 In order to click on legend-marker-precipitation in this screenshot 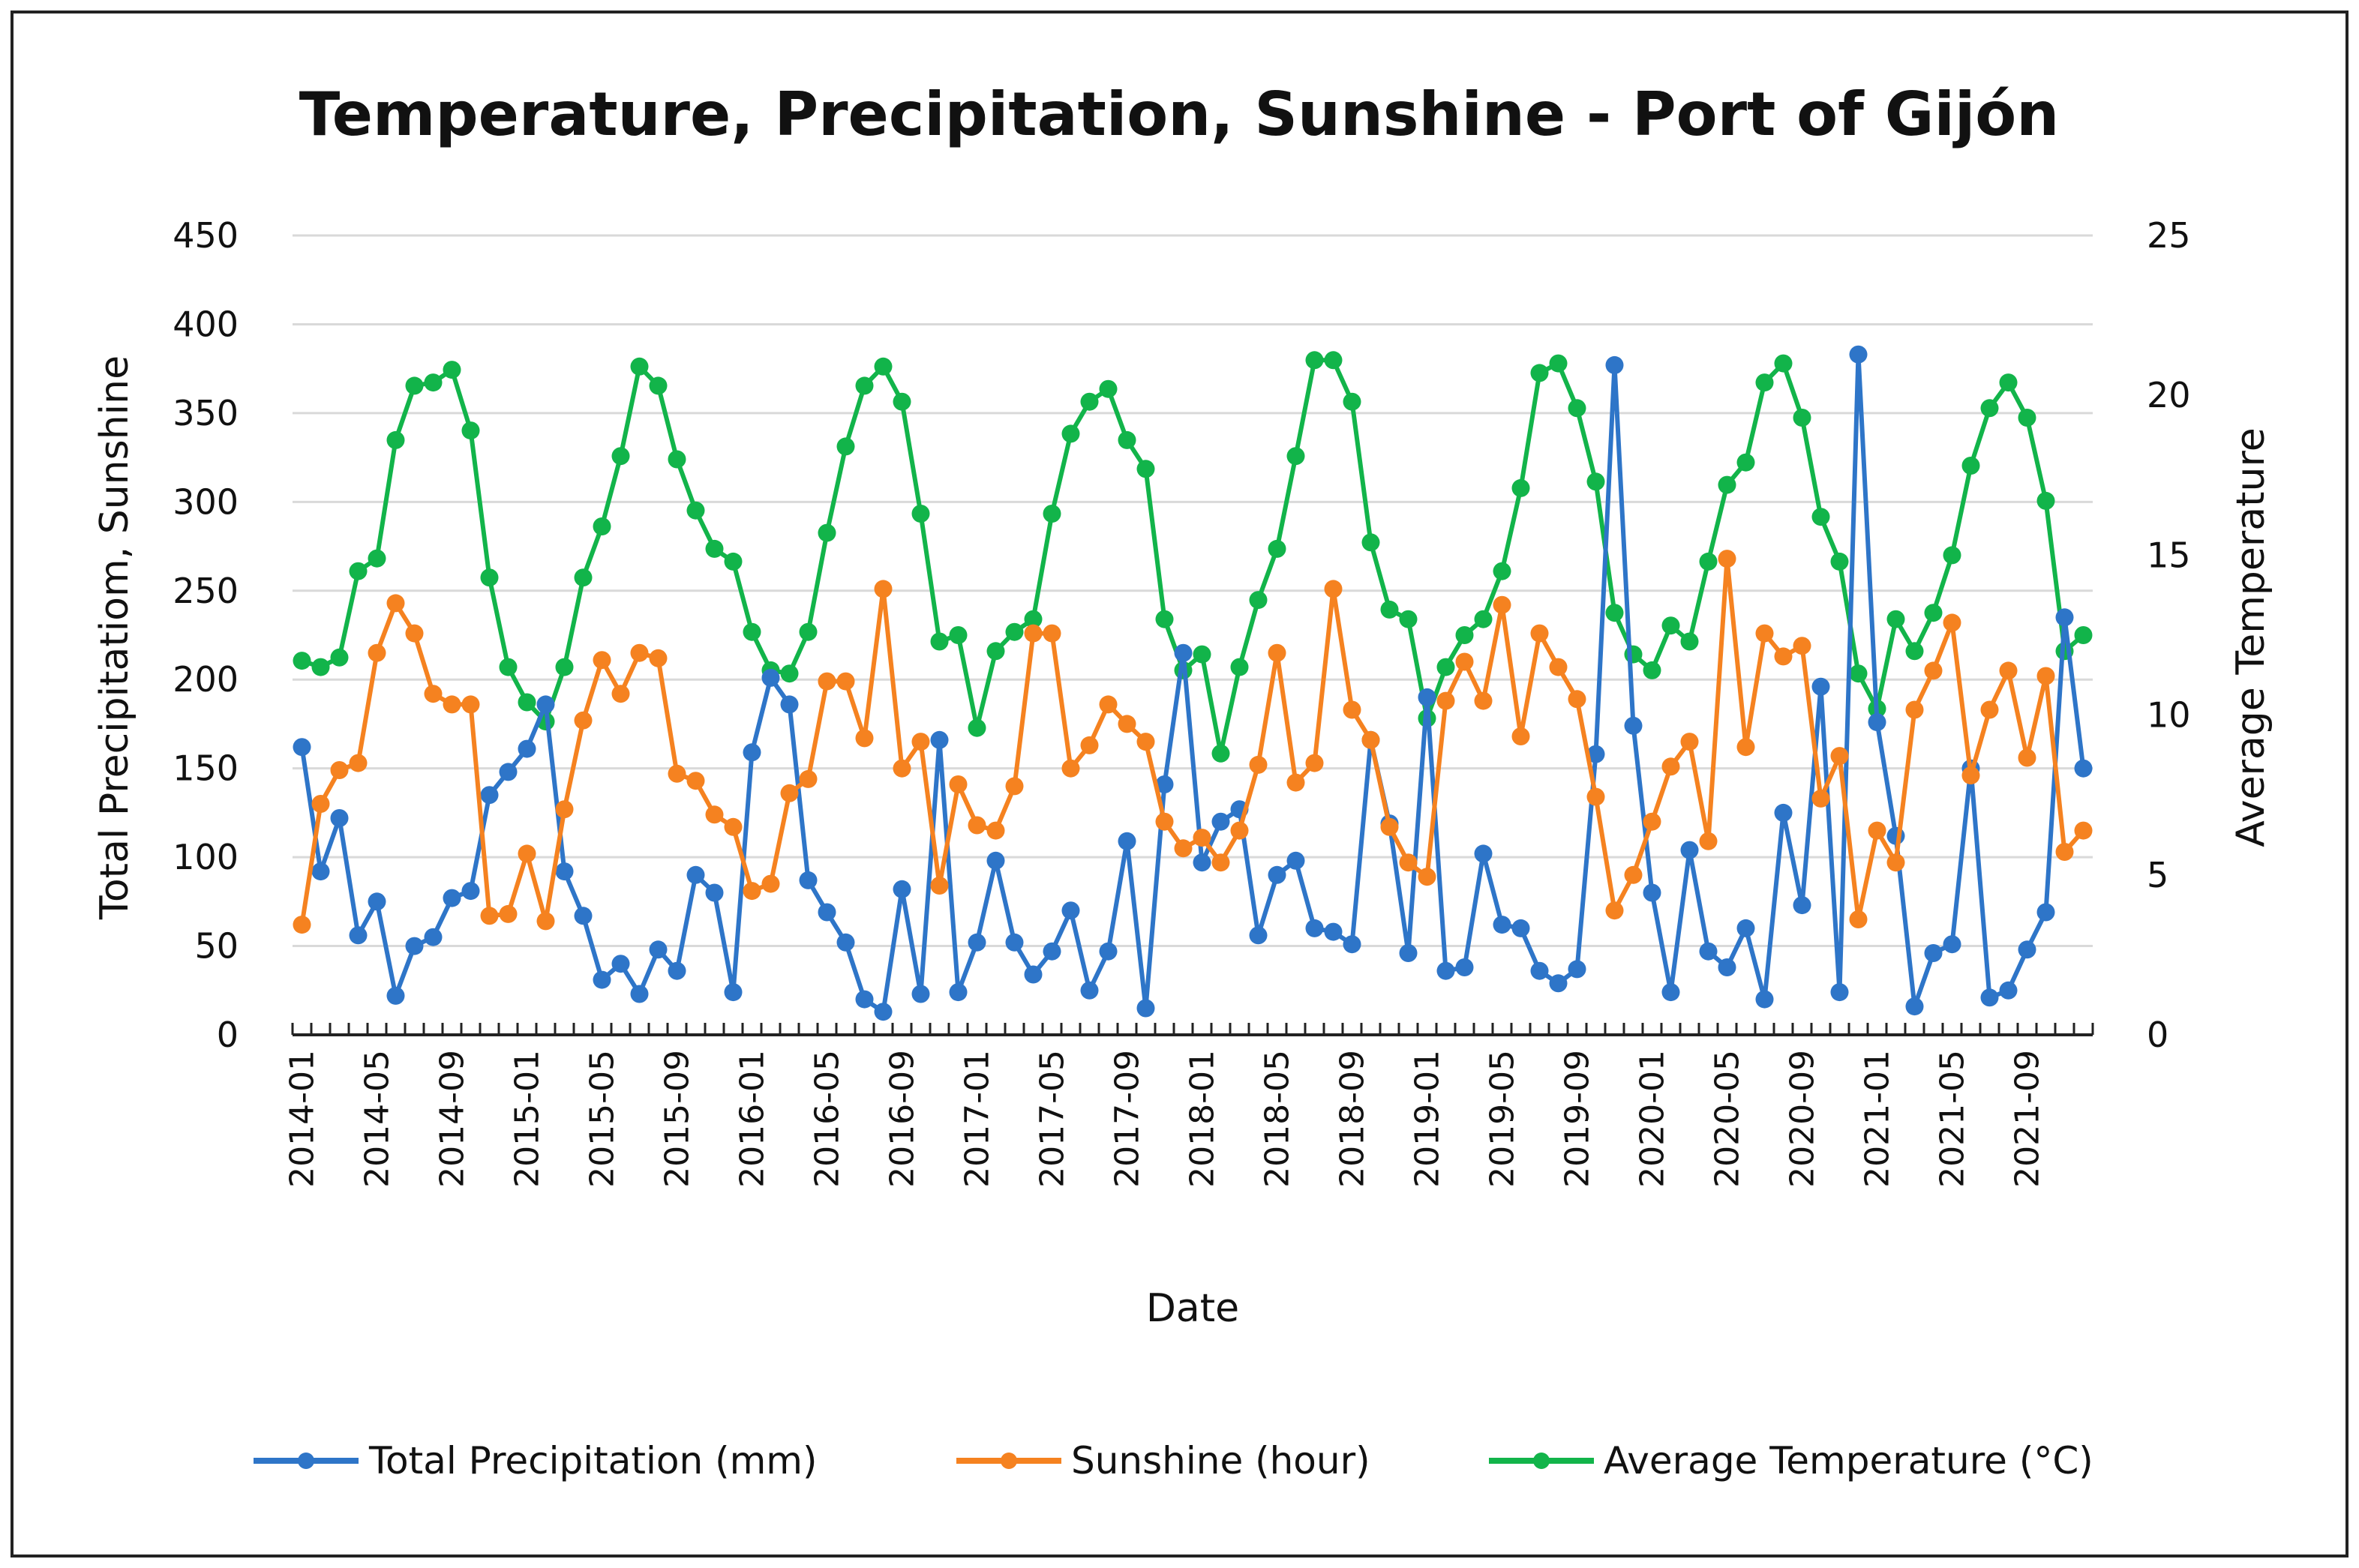, I will do `click(306, 1461)`.